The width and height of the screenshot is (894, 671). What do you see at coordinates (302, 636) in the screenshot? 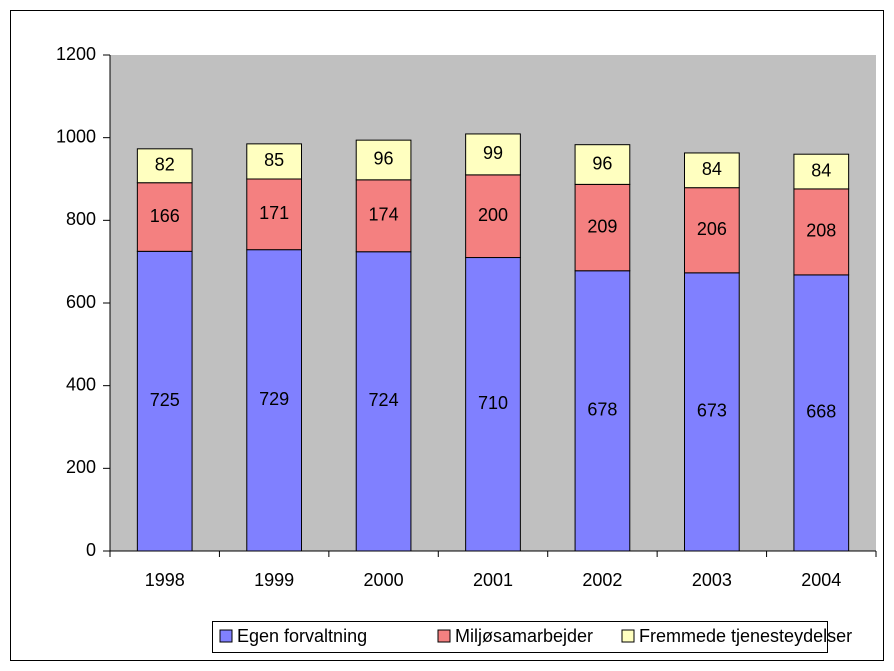
I see `legend-label: Egen forvaltning` at bounding box center [302, 636].